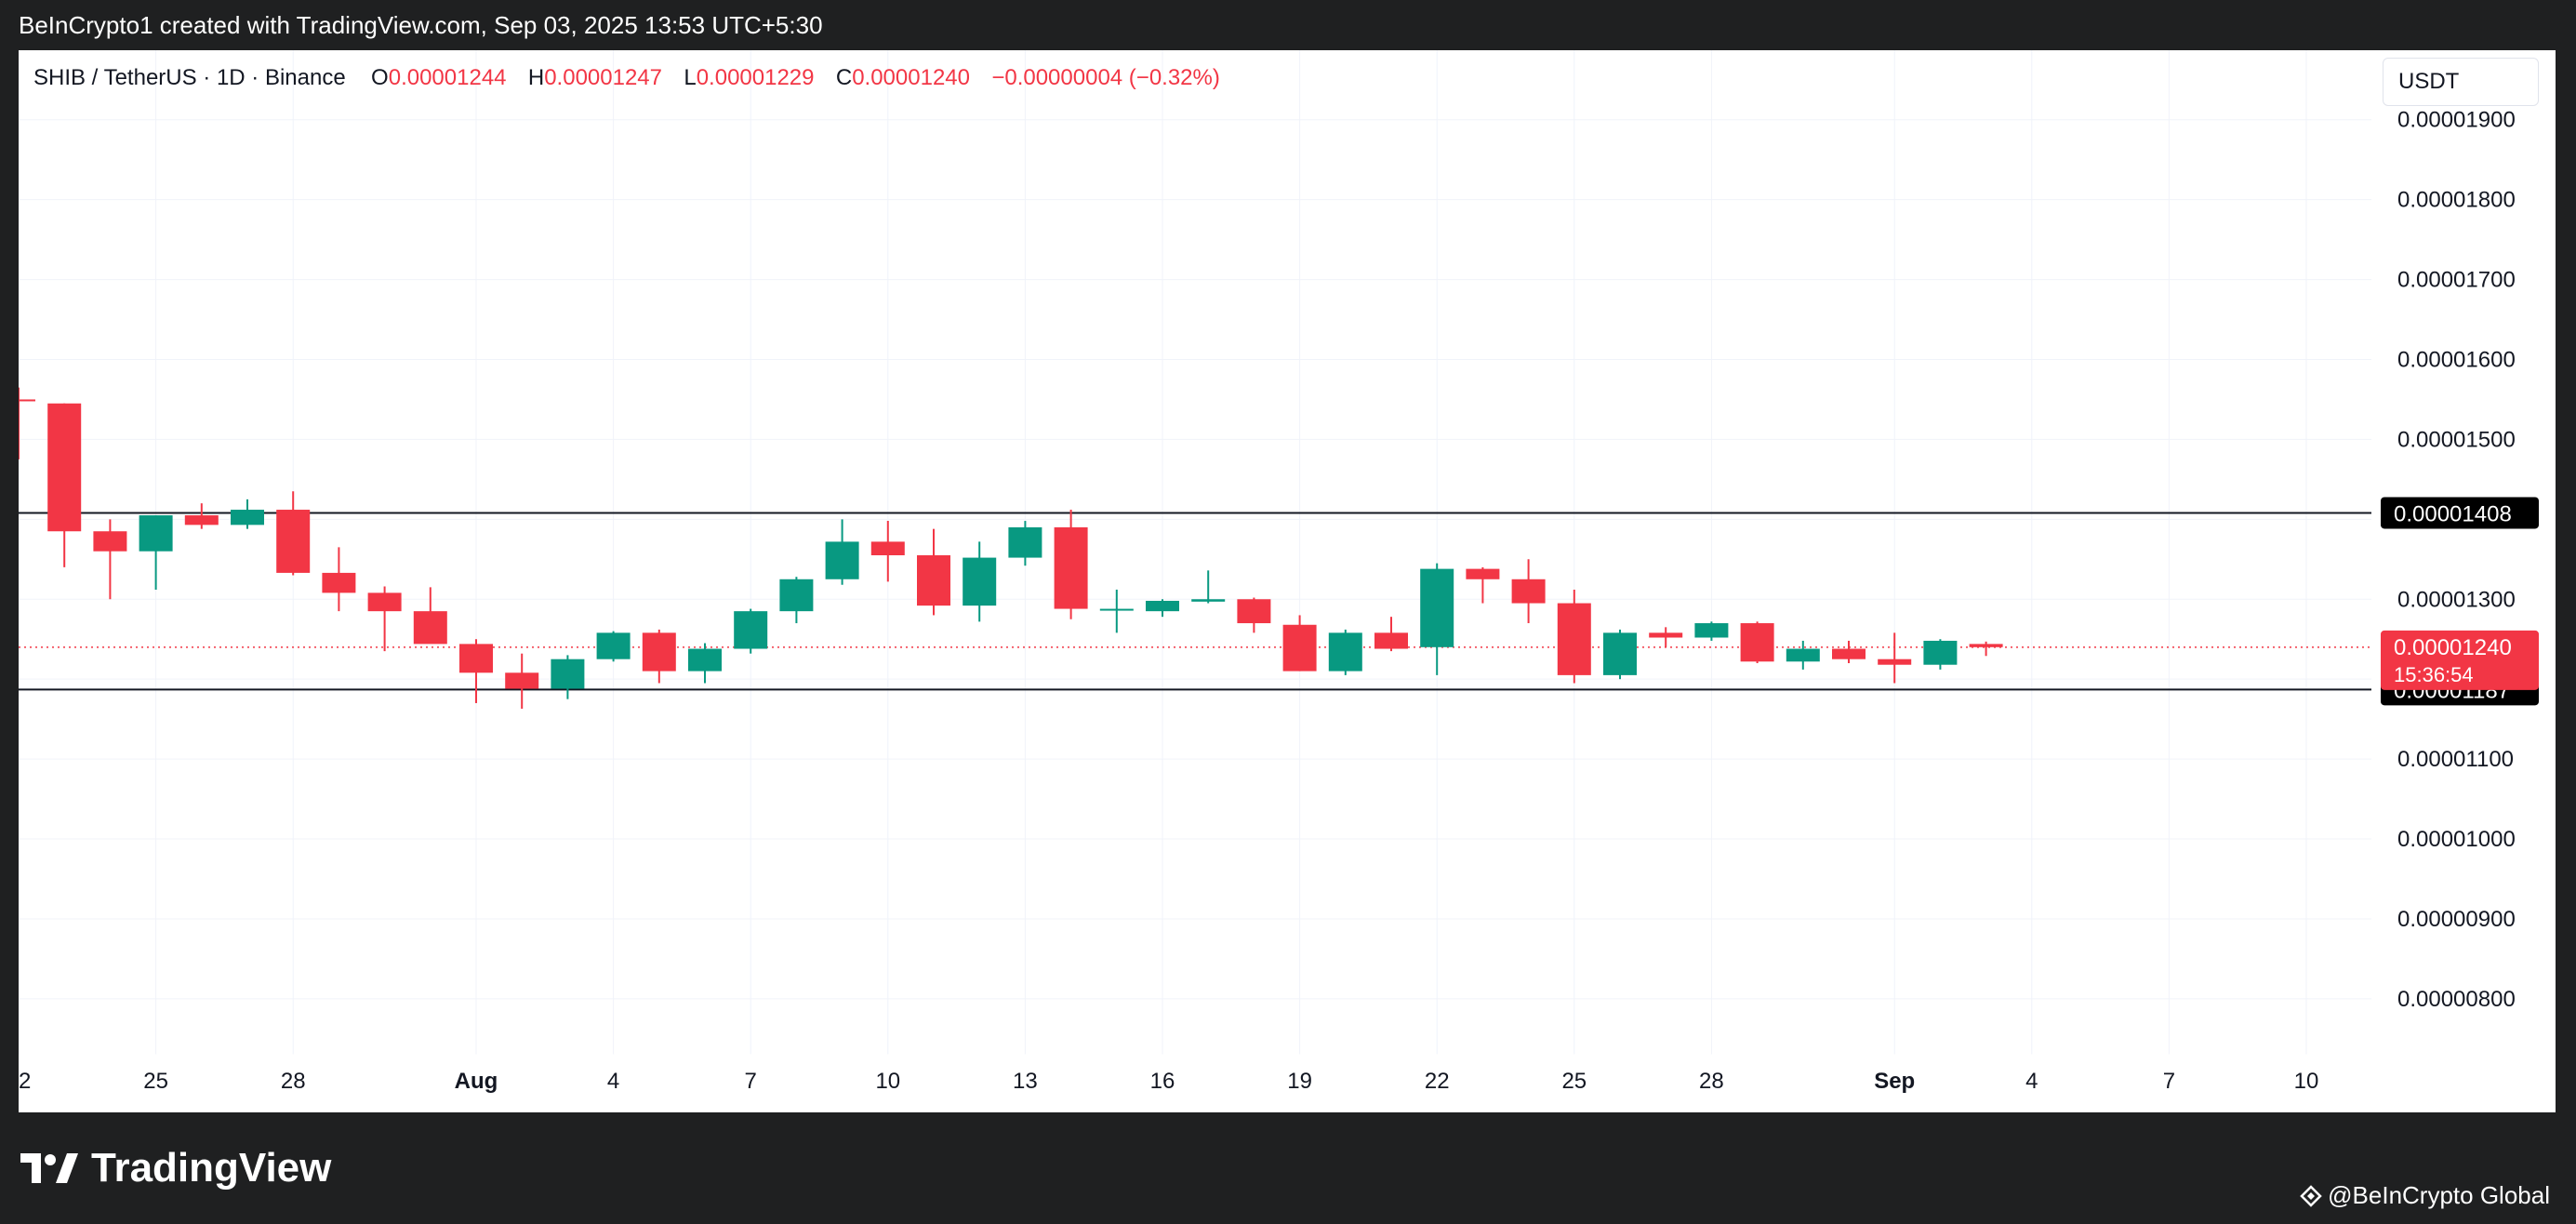 This screenshot has width=2576, height=1224. Describe the element at coordinates (2439, 1195) in the screenshot. I see `credit-text: @BeInCrypto Global` at that location.